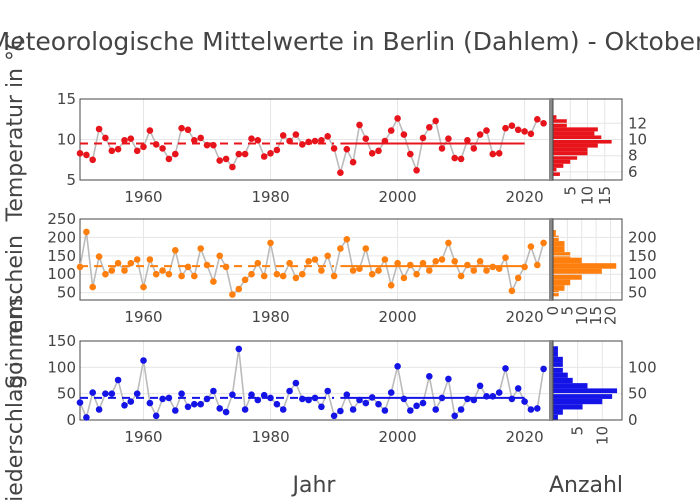  Describe the element at coordinates (66, 293) in the screenshot. I see `y-tick-label: 50` at that location.